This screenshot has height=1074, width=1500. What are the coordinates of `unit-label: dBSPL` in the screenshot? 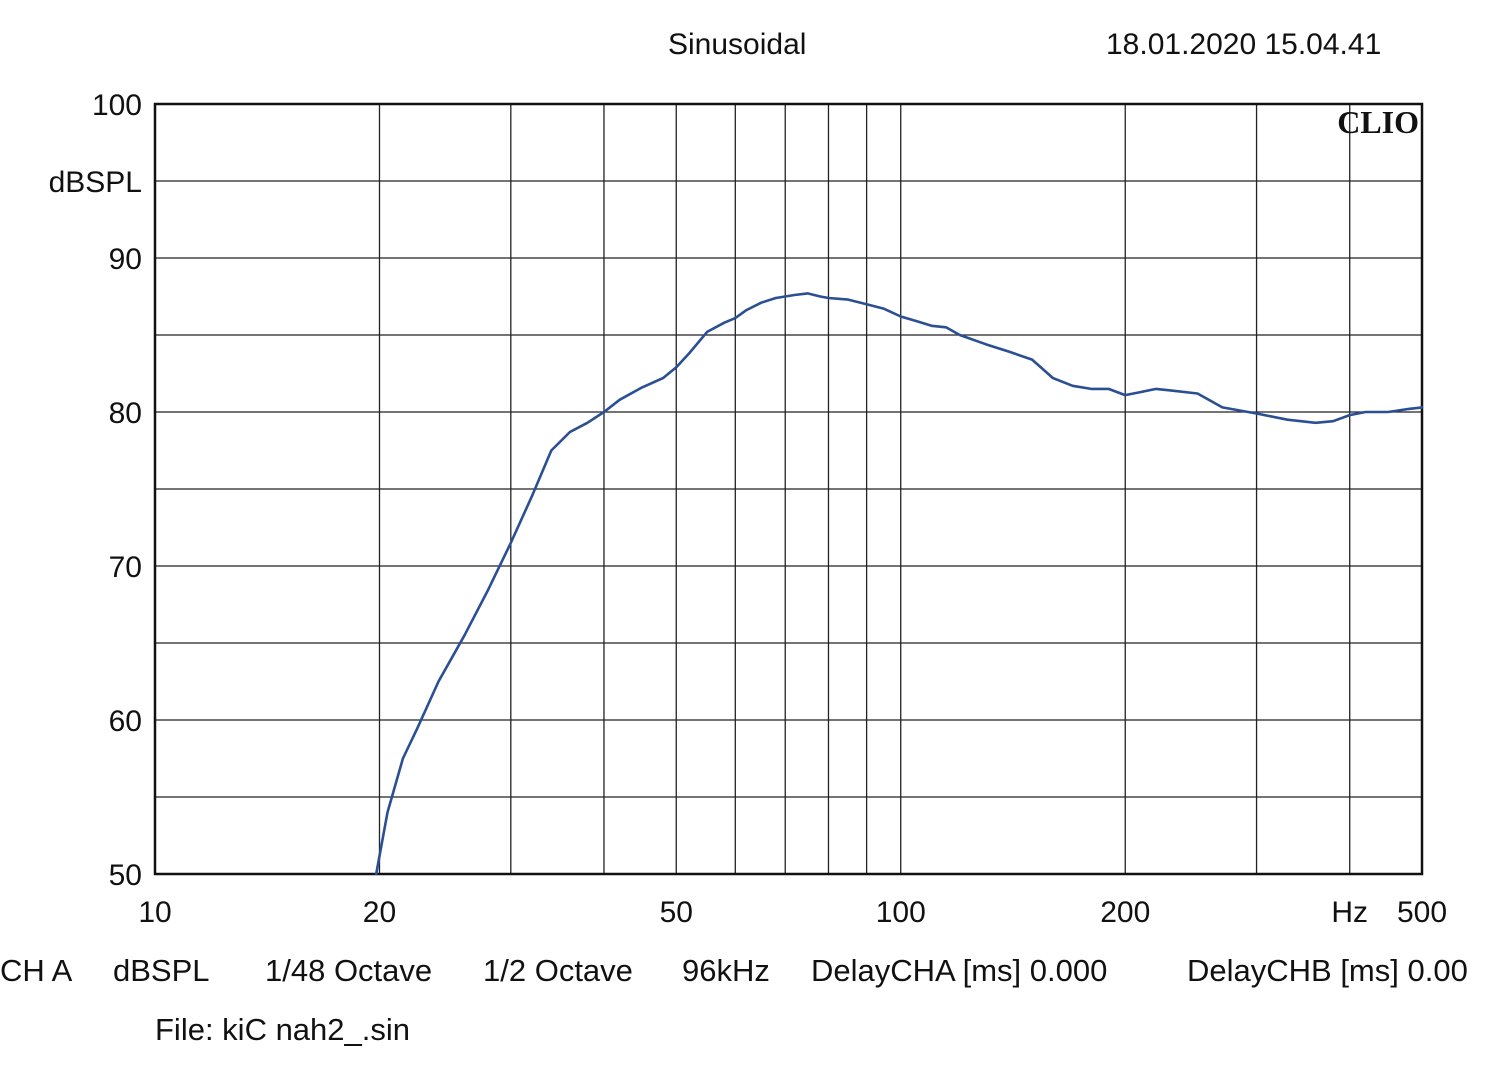 It's located at (161, 970).